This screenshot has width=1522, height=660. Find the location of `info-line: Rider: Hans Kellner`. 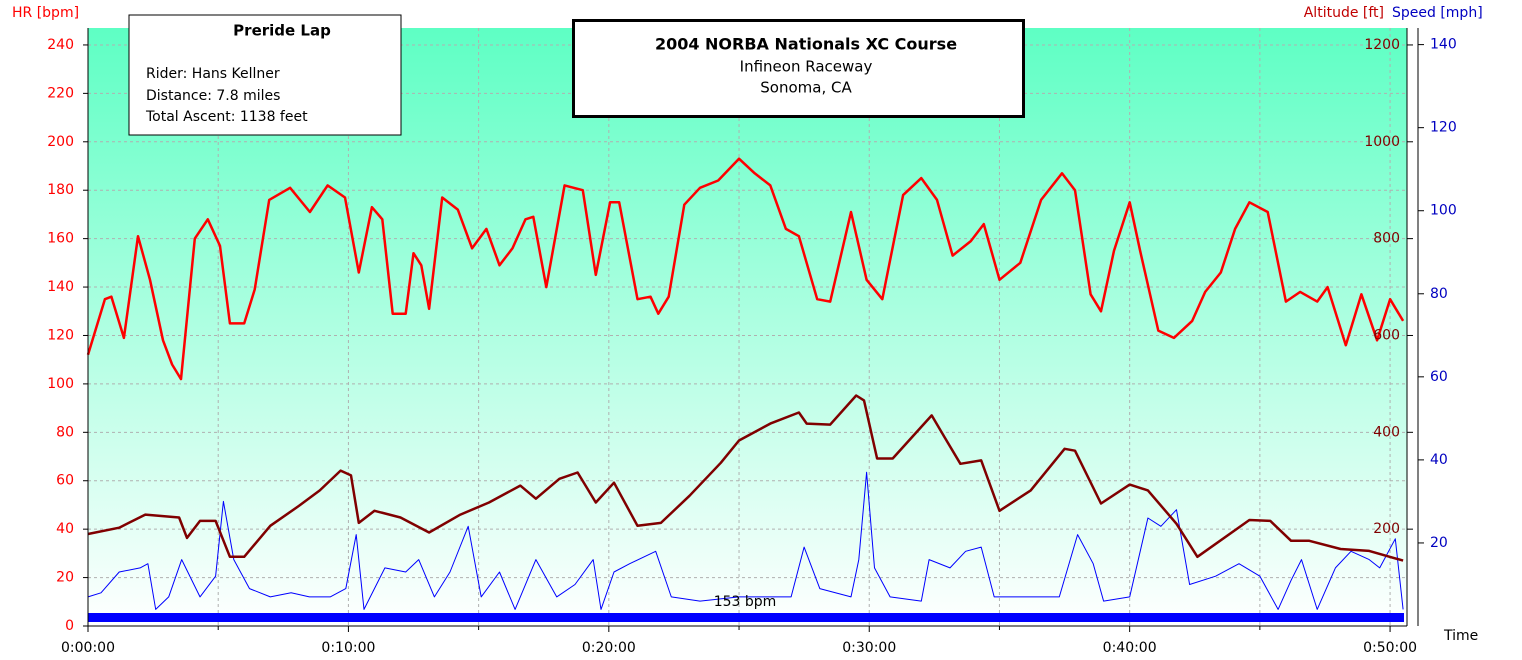

info-line: Rider: Hans Kellner is located at coordinates (213, 74).